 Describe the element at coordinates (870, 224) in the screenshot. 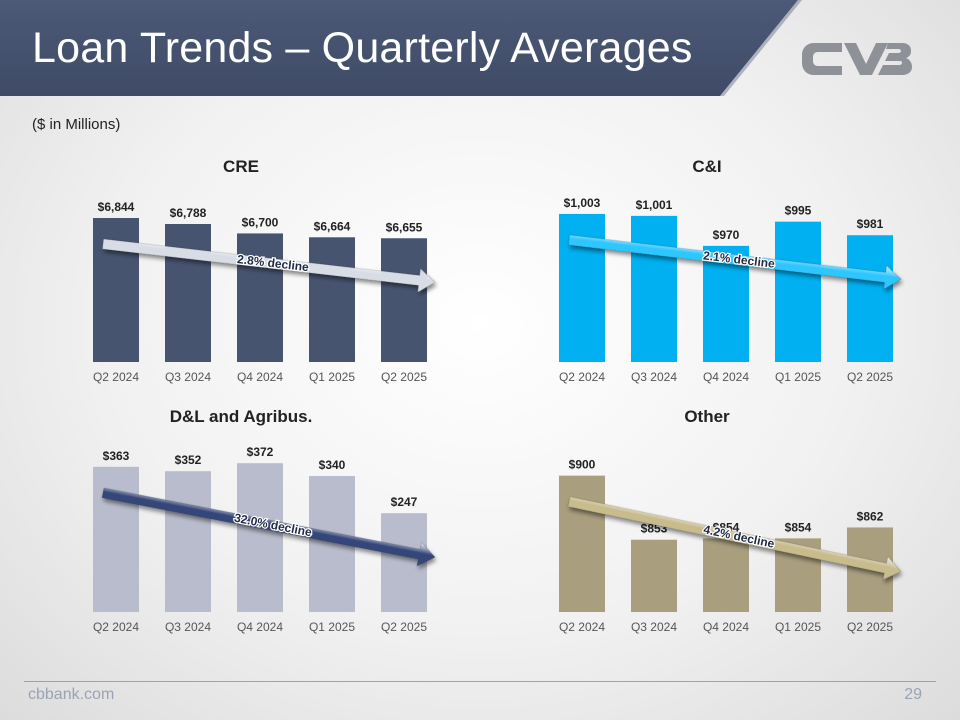

I see `data-label: $981` at that location.